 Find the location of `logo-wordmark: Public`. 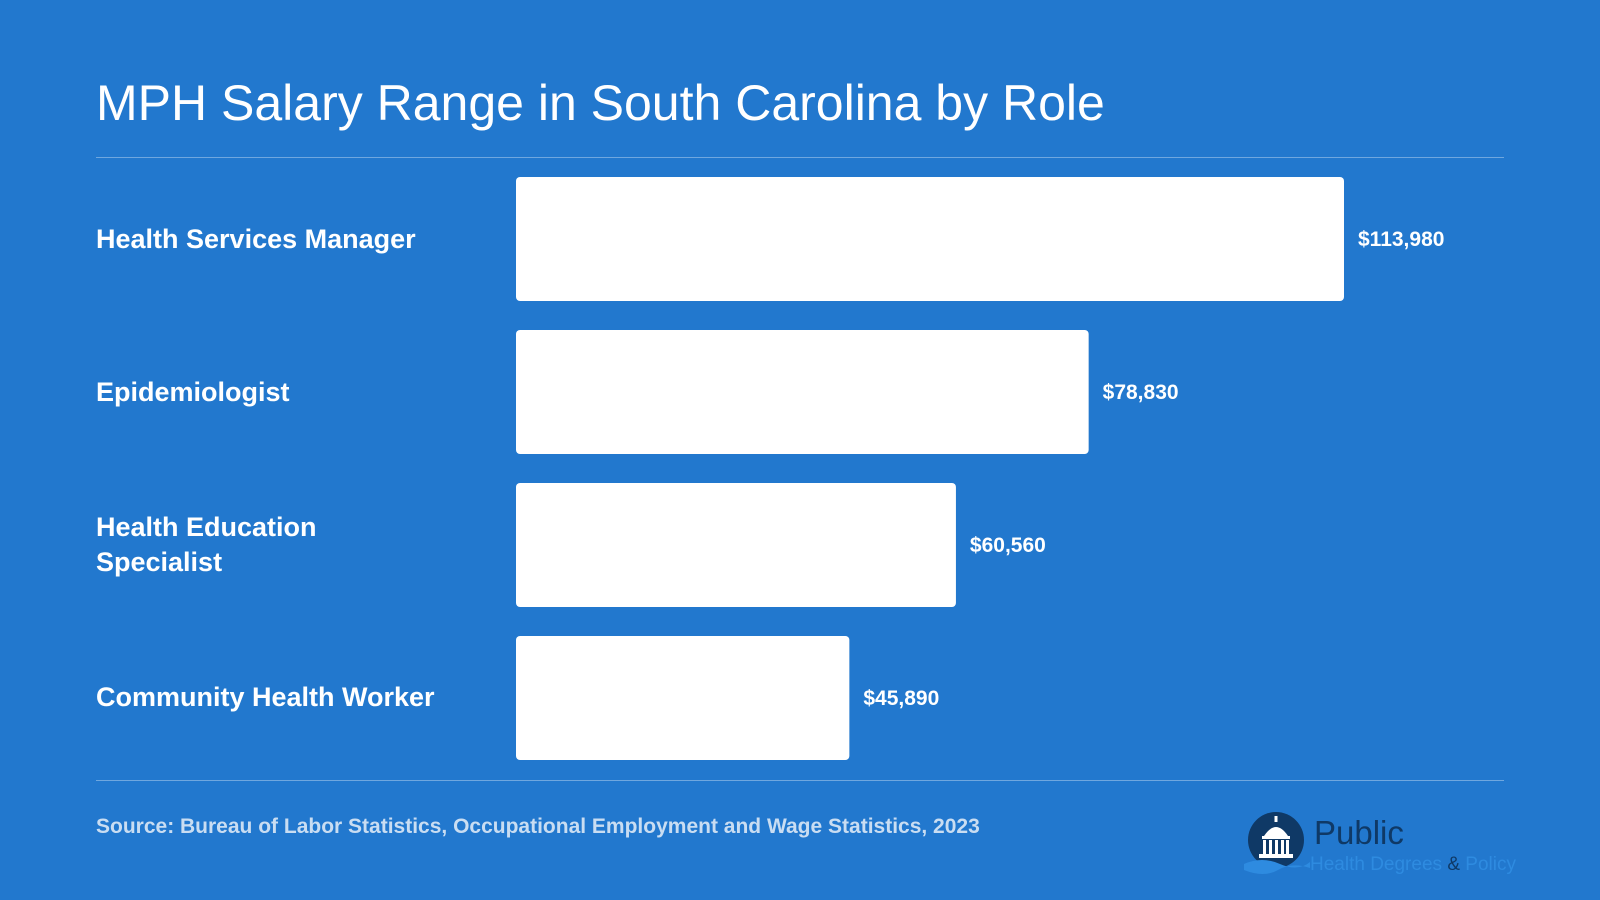

logo-wordmark: Public is located at coordinates (1359, 832).